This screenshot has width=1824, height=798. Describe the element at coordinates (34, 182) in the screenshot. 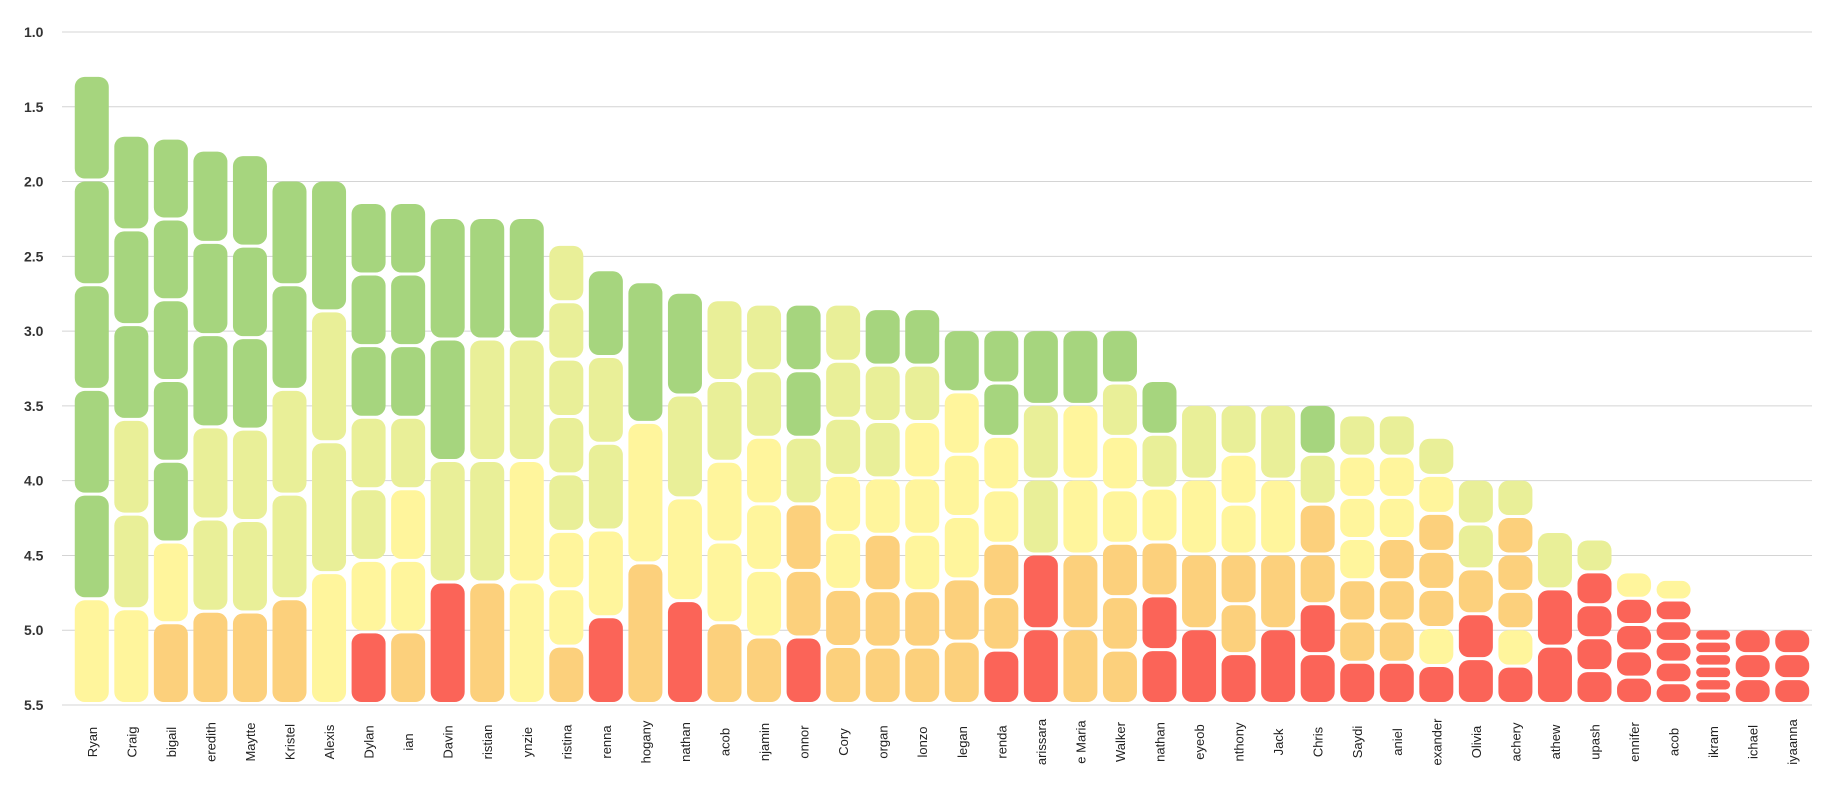

I see `y-tick-label: 2.0` at that location.